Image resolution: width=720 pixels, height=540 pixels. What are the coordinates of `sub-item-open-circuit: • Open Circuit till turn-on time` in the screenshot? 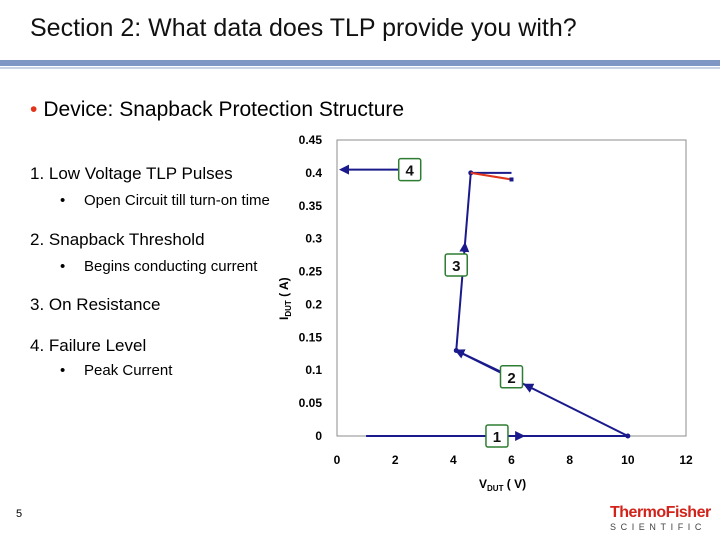 It's located at (165, 200).